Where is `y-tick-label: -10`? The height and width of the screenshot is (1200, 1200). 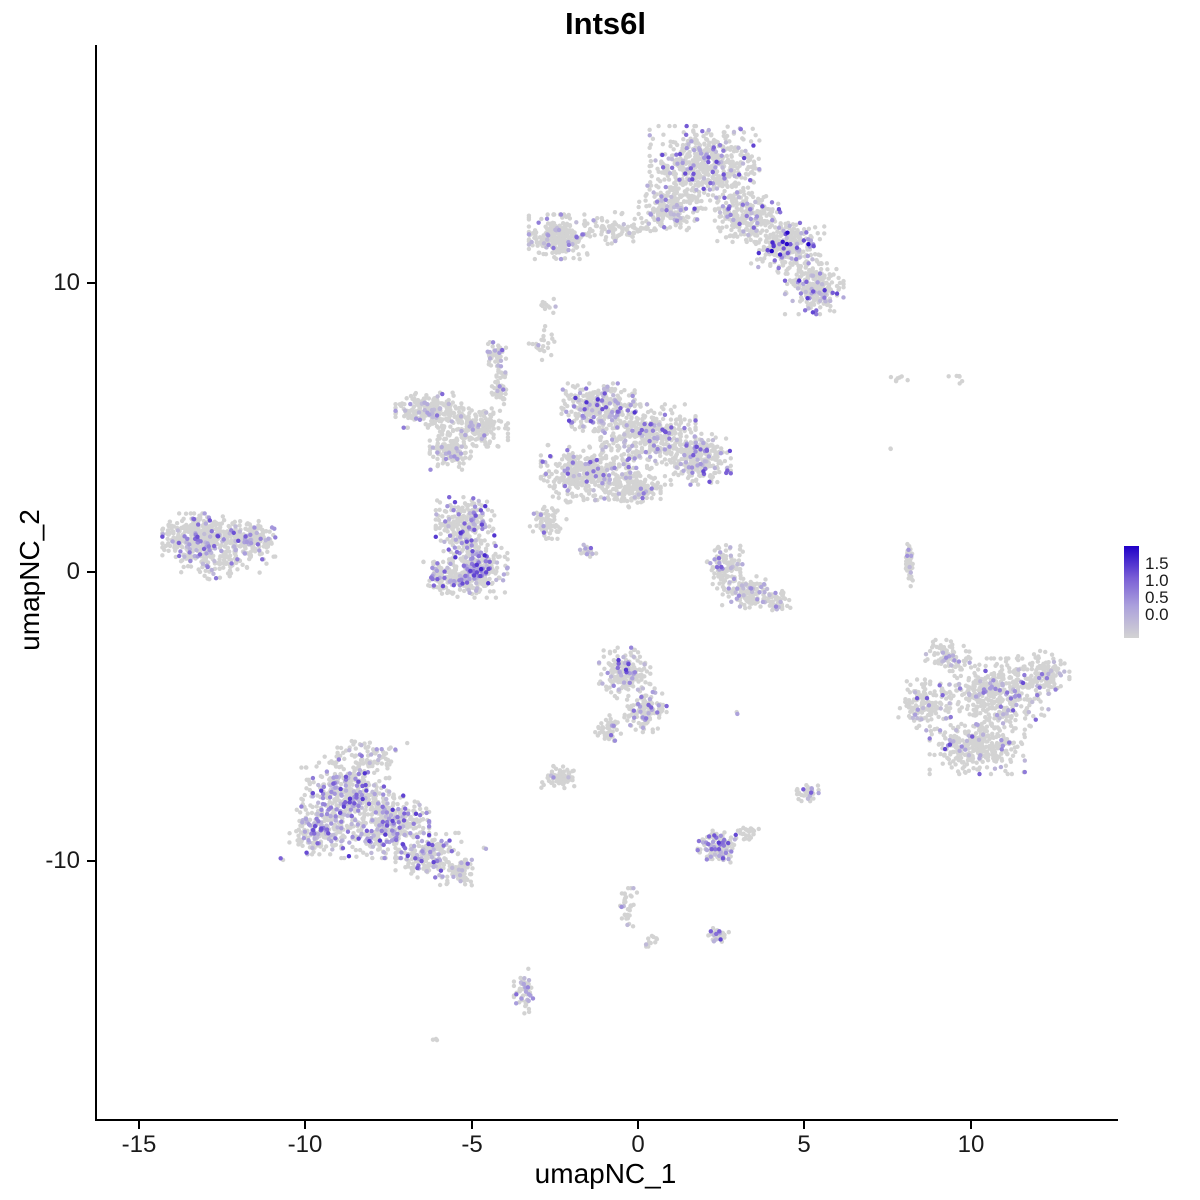
y-tick-label: -10 is located at coordinates (62, 860).